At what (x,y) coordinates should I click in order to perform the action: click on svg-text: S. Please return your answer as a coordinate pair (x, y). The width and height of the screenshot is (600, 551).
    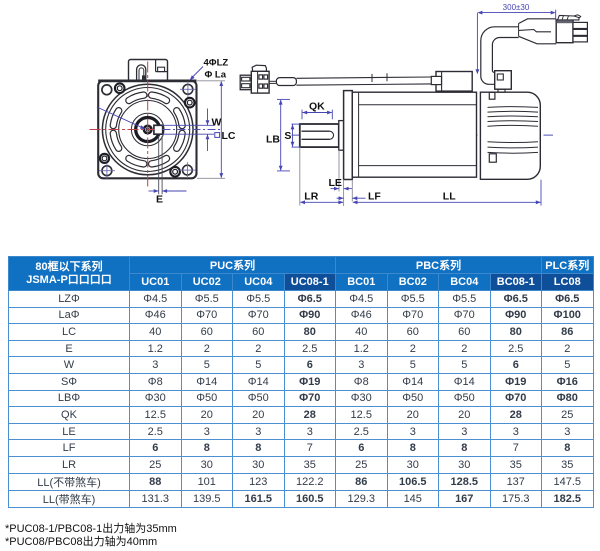
    Looking at the image, I should click on (287, 136).